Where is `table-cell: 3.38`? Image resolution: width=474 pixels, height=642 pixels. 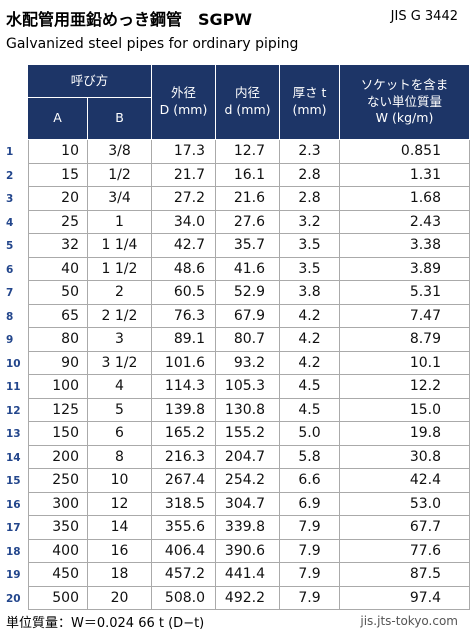 table-cell: 3.38 is located at coordinates (405, 246).